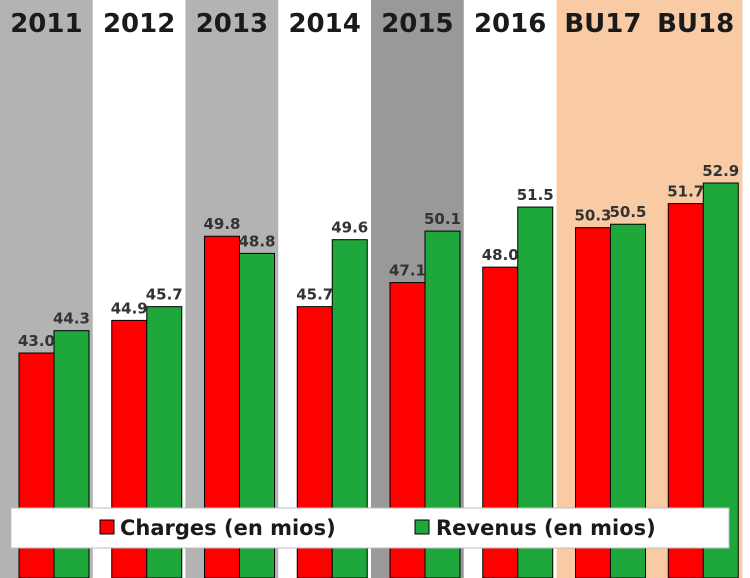  I want to click on period-label-bu18: BU18, so click(695, 24).